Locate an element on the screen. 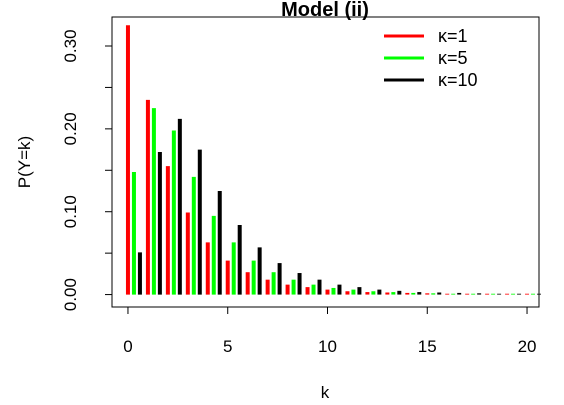 This screenshot has width=564, height=405. legend-label-3: κ=10 is located at coordinates (458, 80).